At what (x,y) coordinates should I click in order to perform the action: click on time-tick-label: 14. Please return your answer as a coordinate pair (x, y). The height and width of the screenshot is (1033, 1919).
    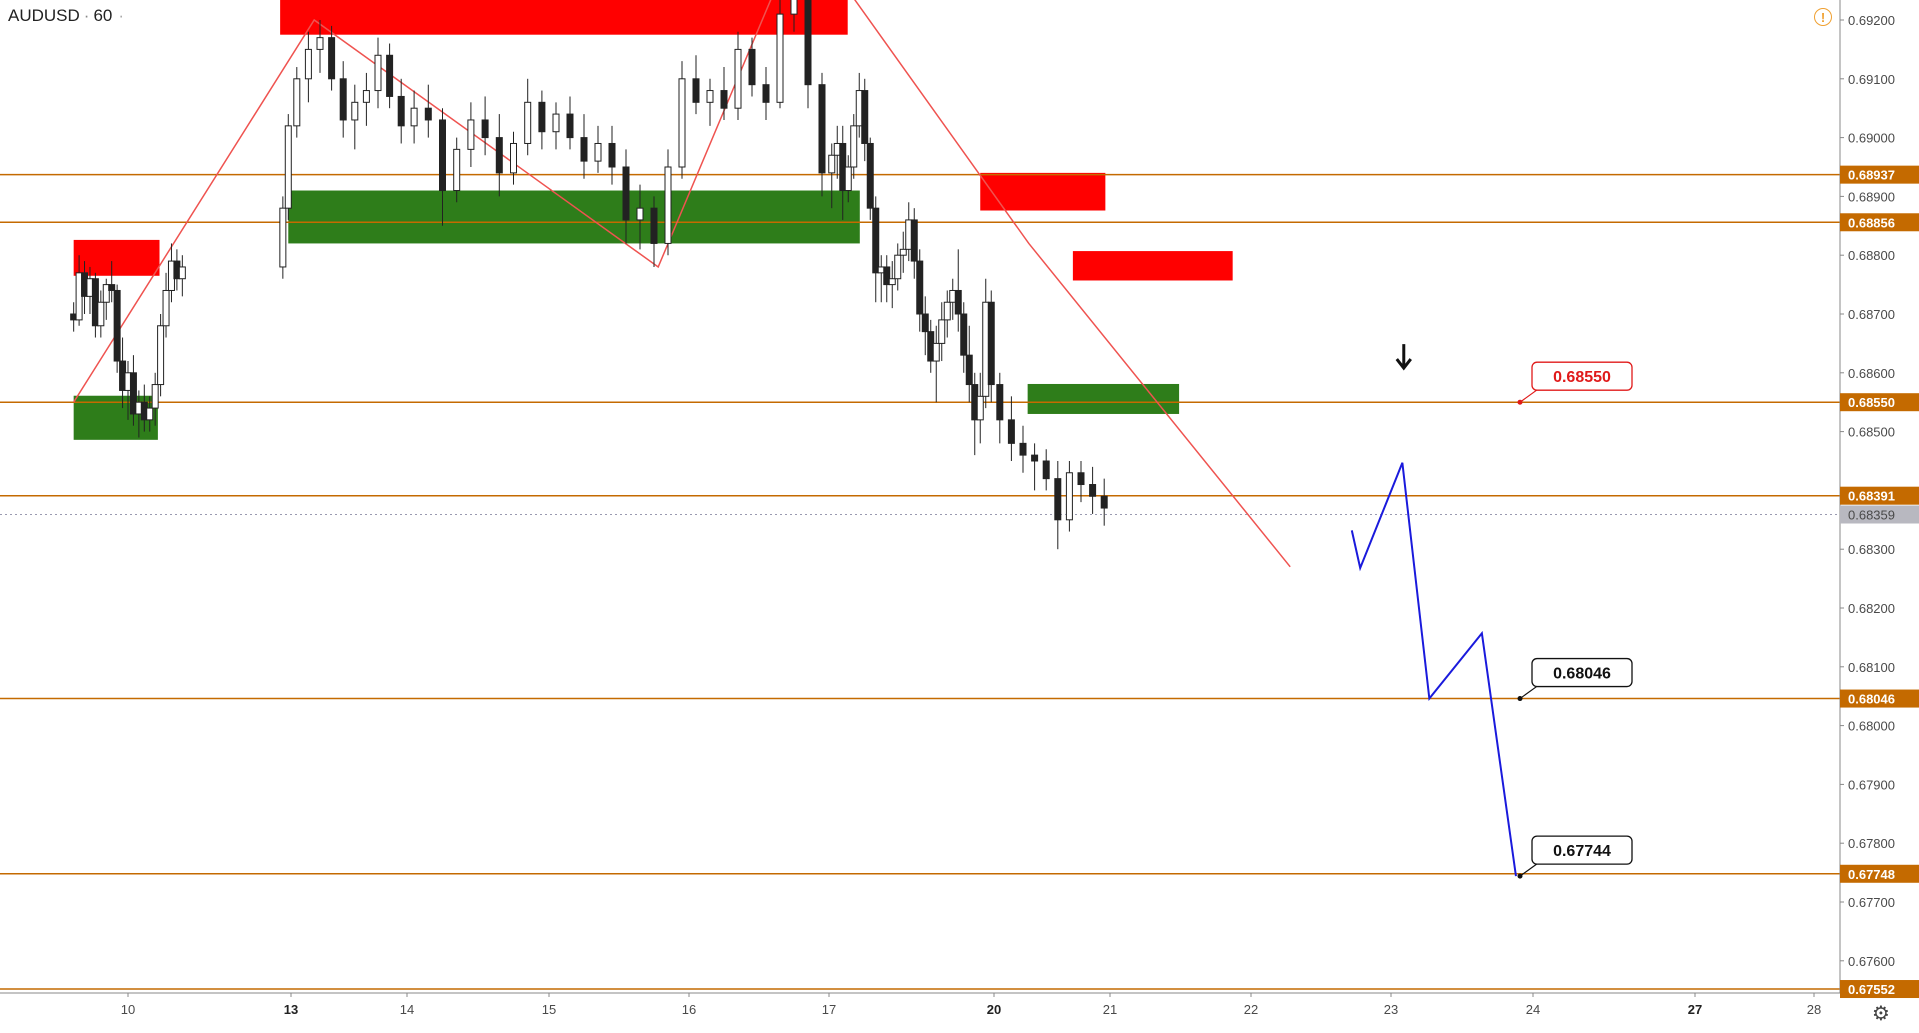
    Looking at the image, I should click on (407, 1009).